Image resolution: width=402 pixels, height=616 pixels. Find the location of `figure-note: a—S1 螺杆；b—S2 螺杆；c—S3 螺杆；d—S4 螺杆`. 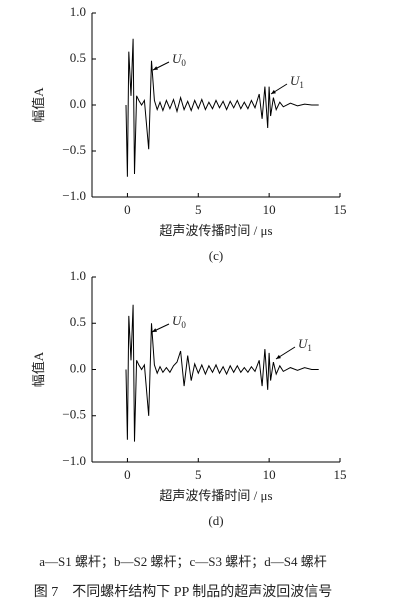

figure-note: a—S1 螺杆；b—S2 螺杆；c—S3 螺杆；d—S4 螺杆 is located at coordinates (182, 562).